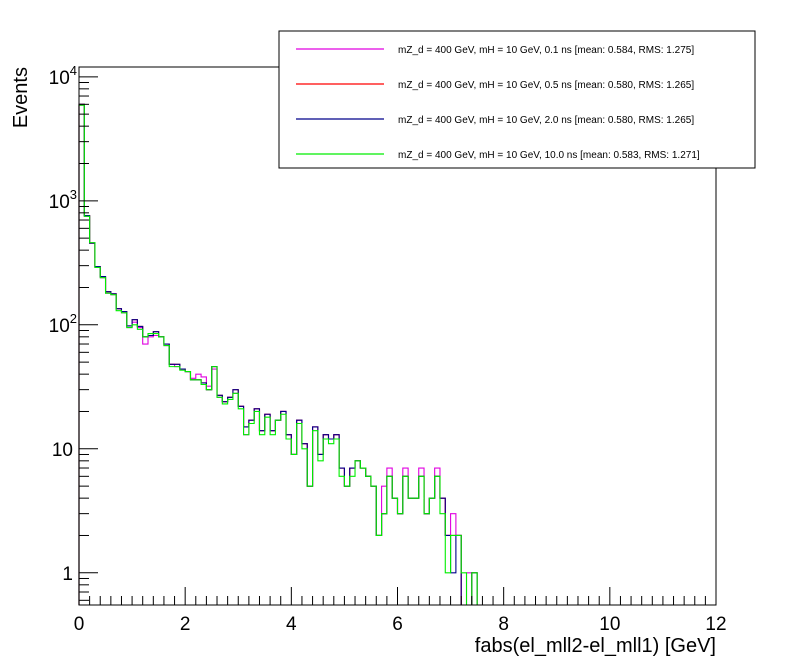 Image resolution: width=796 pixels, height=672 pixels. Describe the element at coordinates (63, 200) in the screenshot. I see `y-tick-label: 10³` at that location.